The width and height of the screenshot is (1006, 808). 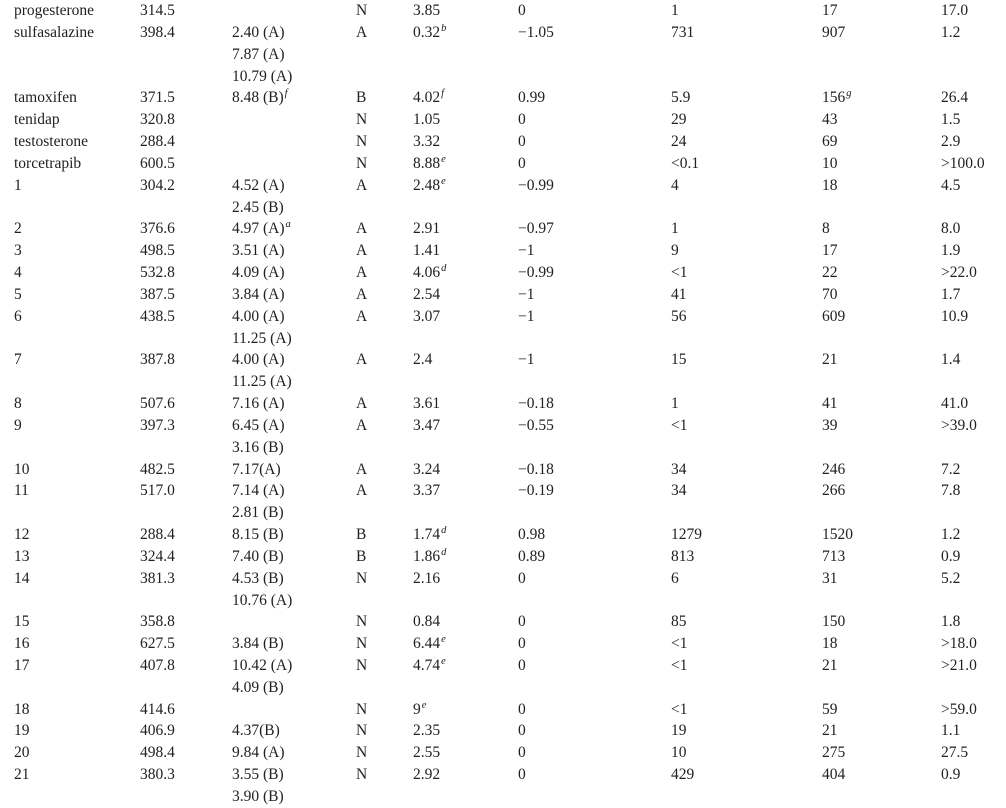 What do you see at coordinates (423, 360) in the screenshot?
I see `table-cell: 2.4` at bounding box center [423, 360].